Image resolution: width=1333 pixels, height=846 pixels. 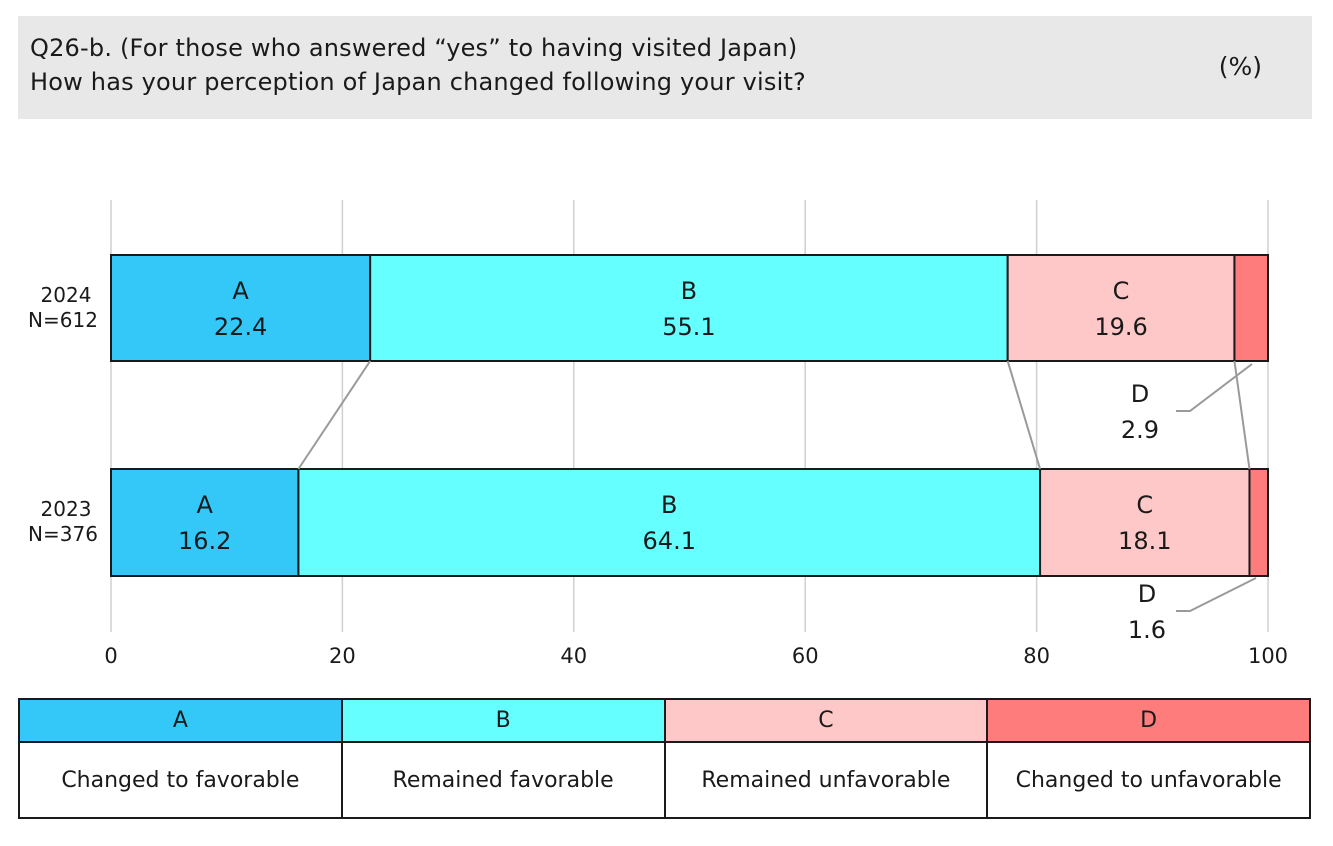 I want to click on x-tick-label: 80, so click(x=1036, y=656).